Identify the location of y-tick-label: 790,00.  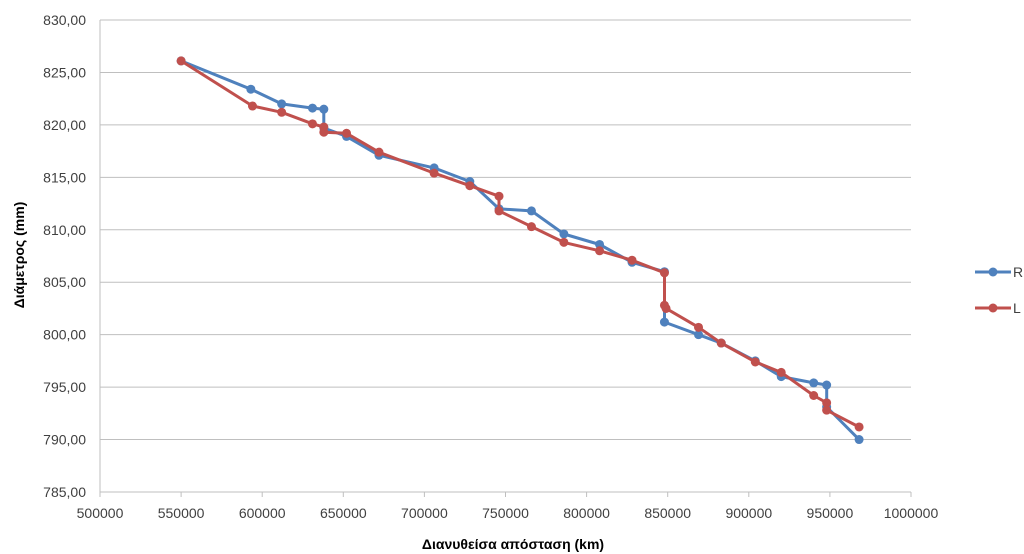
(64, 440).